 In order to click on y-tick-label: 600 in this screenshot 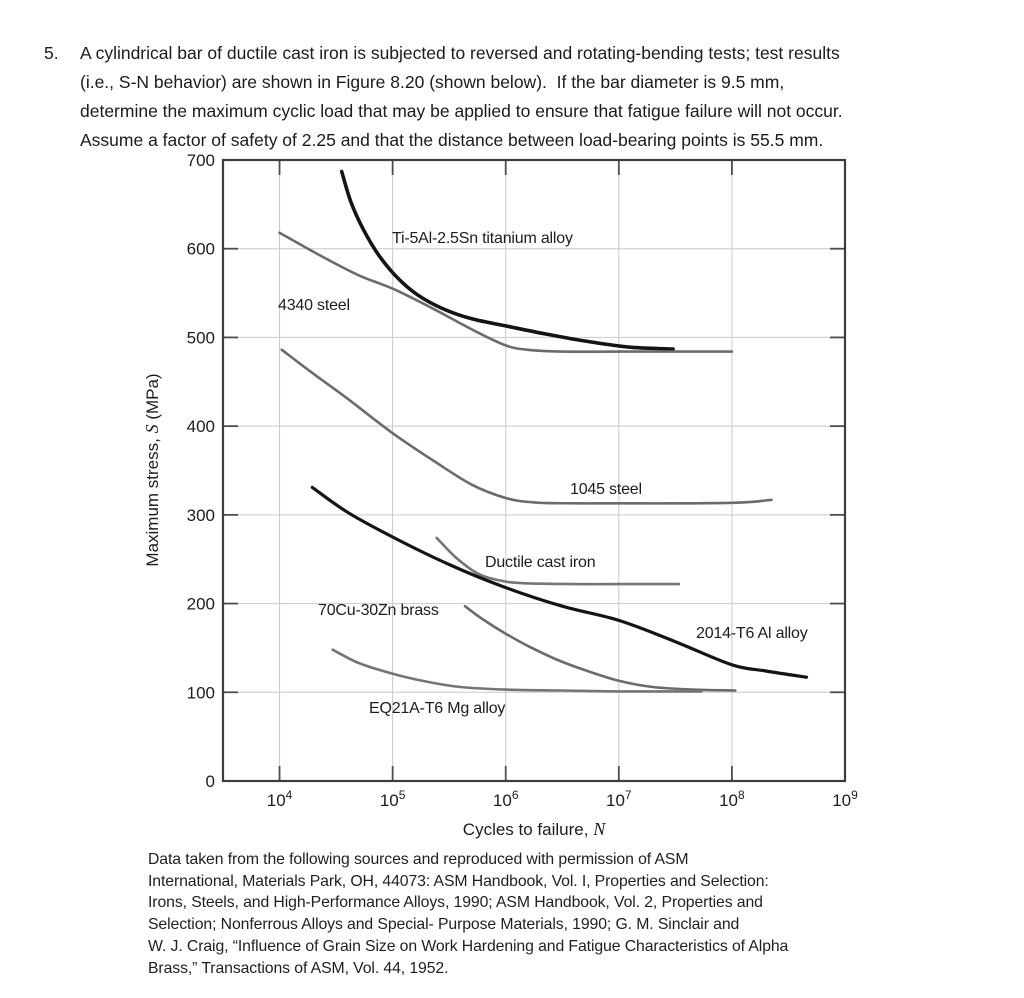, I will do `click(201, 249)`.